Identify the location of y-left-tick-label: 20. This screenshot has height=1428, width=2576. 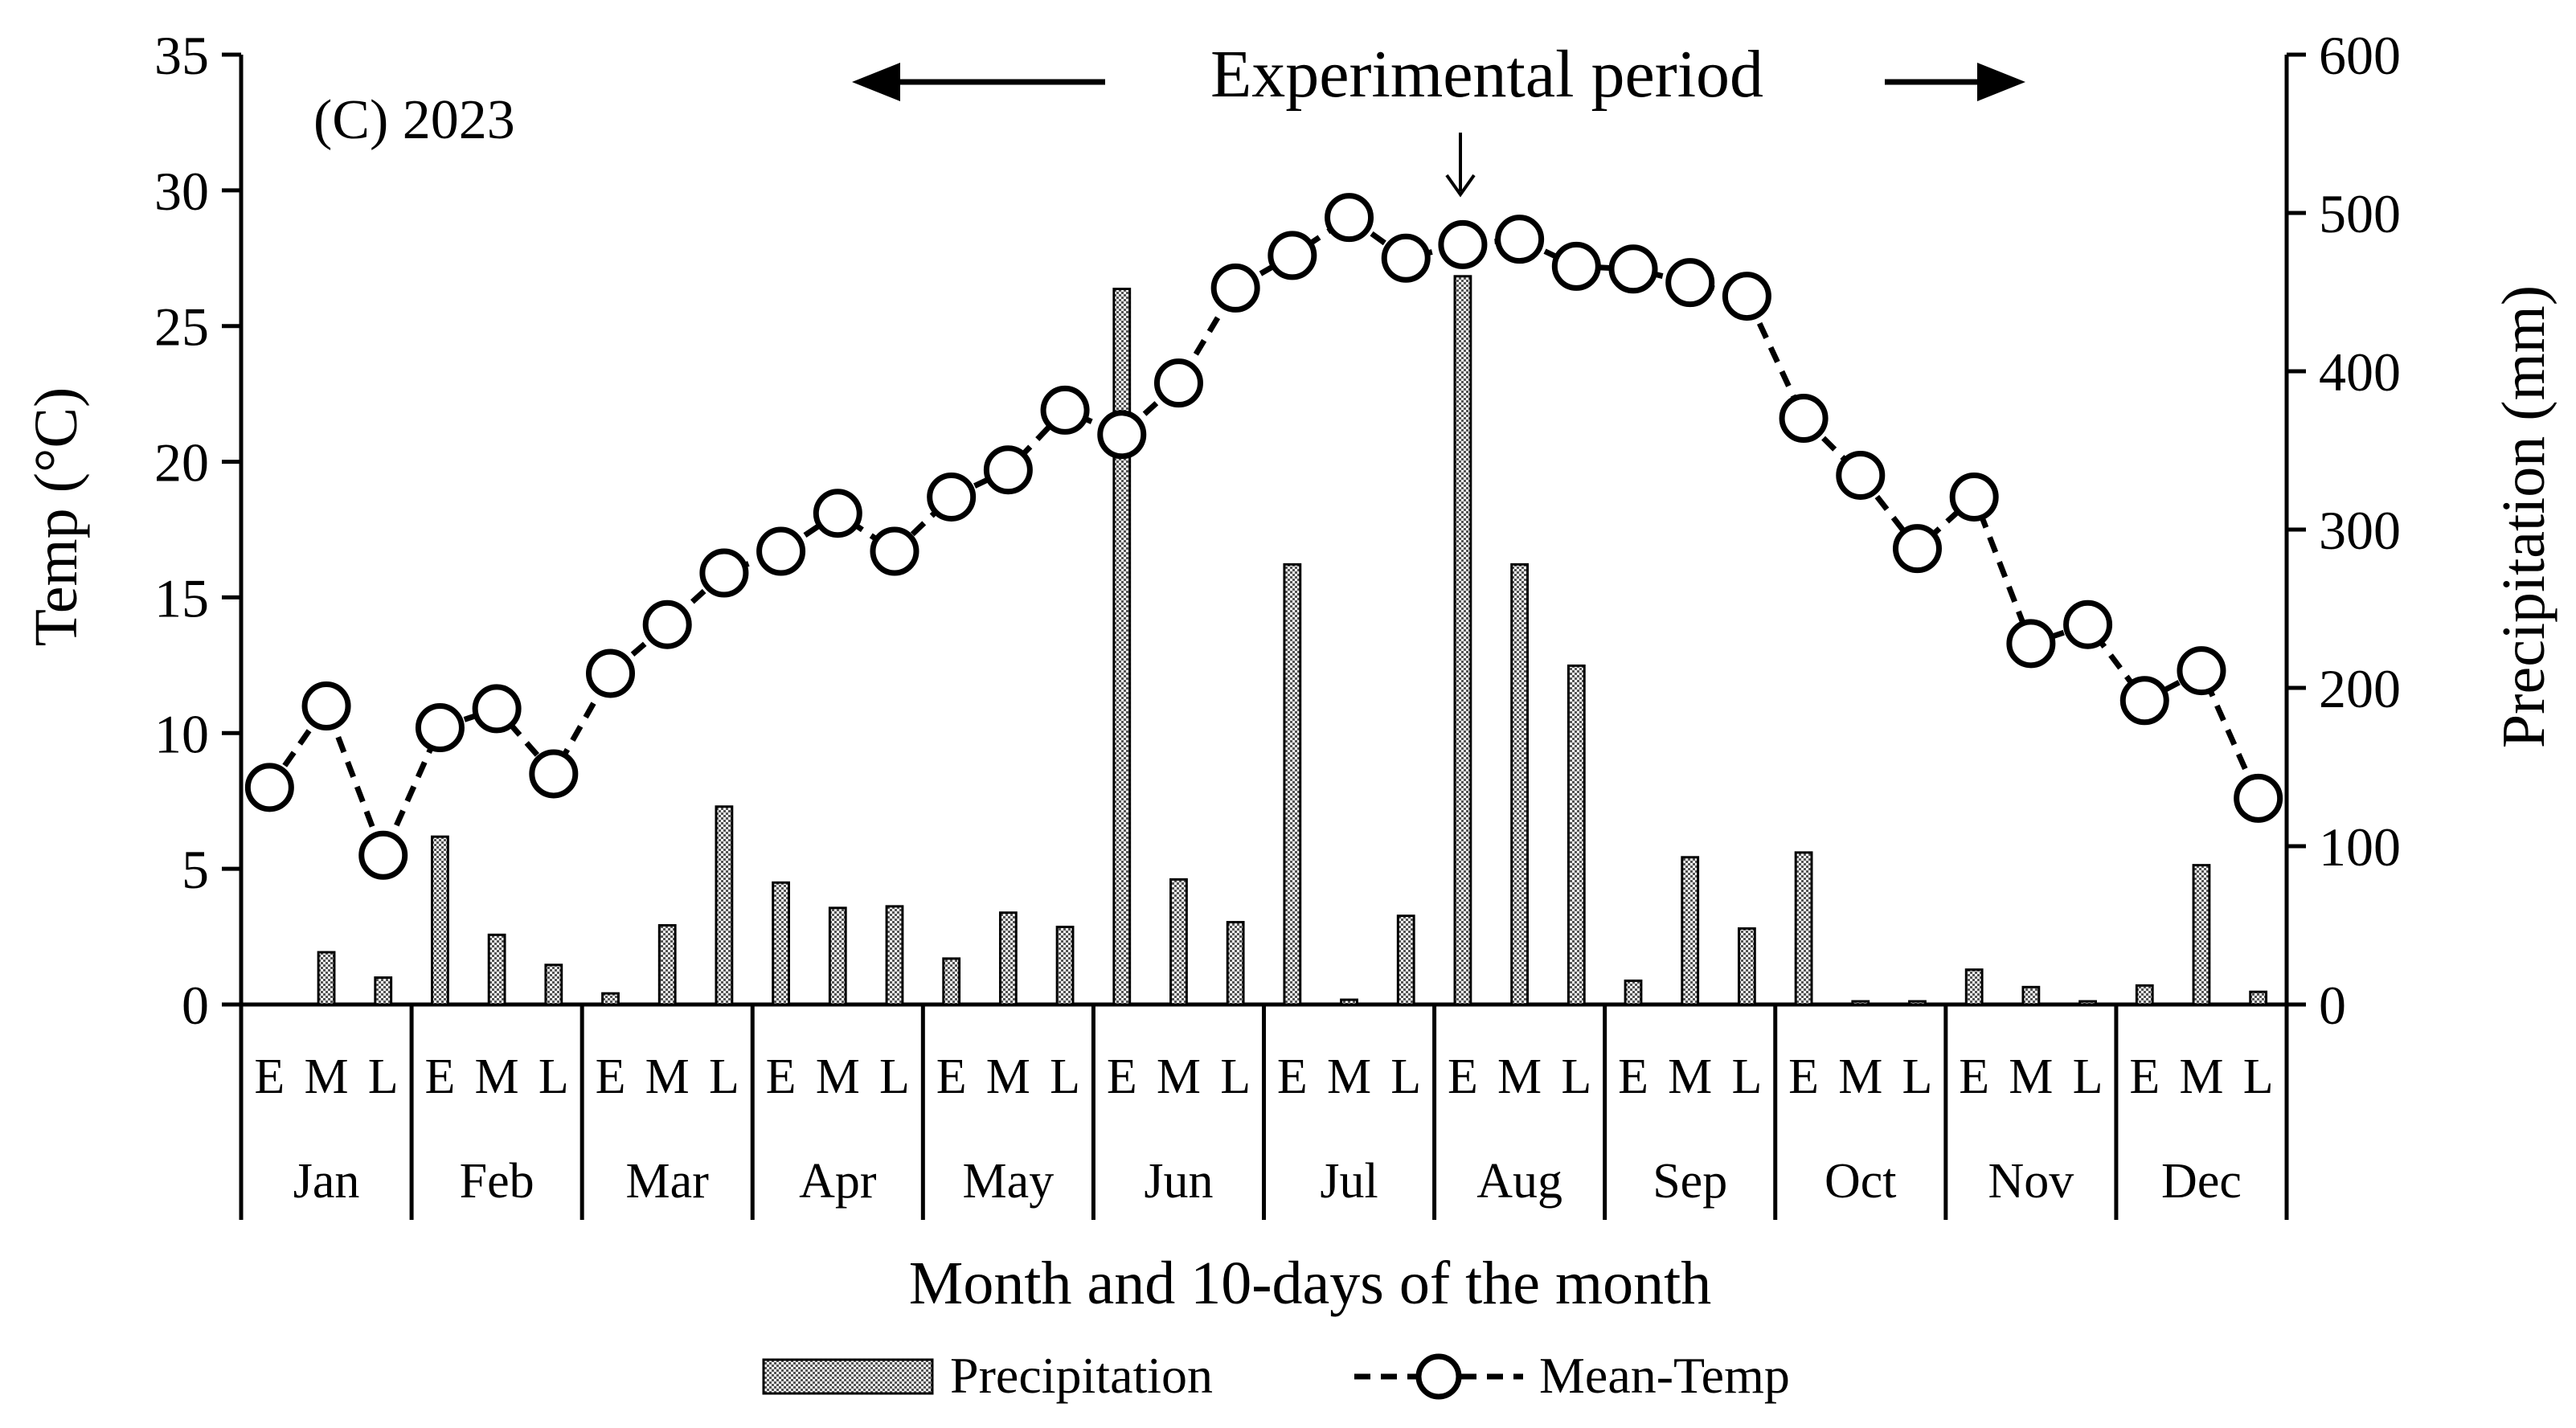
(181, 462).